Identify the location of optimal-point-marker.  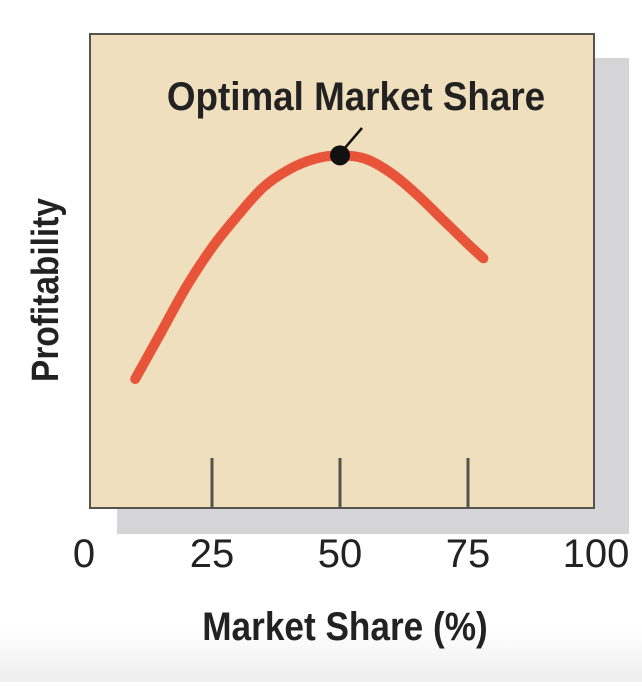
(340, 155).